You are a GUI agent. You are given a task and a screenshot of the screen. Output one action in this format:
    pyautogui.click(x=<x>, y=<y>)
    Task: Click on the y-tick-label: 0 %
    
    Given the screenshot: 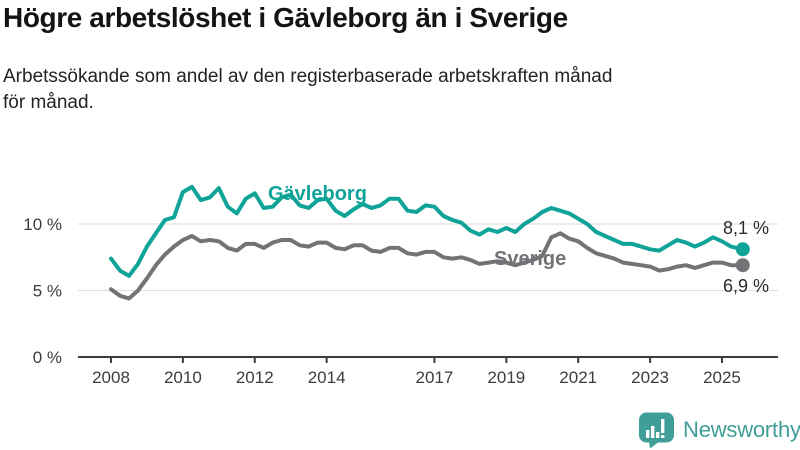 What is the action you would take?
    pyautogui.click(x=47, y=357)
    